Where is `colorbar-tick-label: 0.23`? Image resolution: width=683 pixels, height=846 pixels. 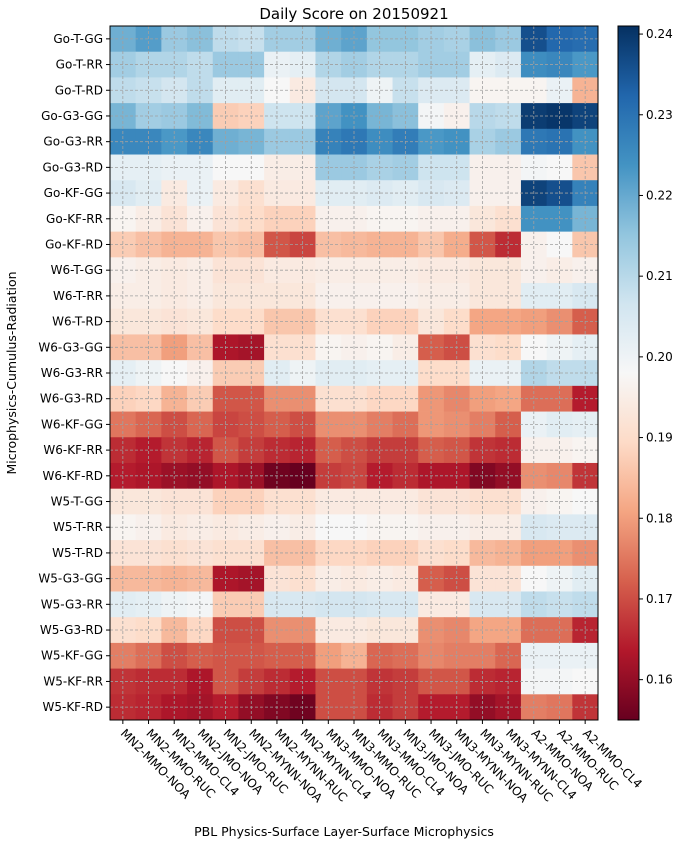 colorbar-tick-label: 0.23 is located at coordinates (659, 115).